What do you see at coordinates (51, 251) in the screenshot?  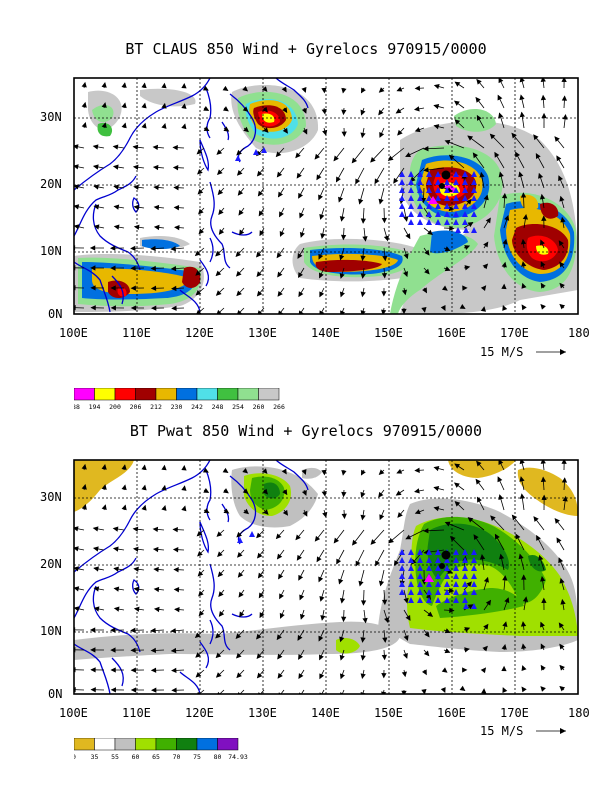 I see `panel1-ytick-10n: 10N` at bounding box center [51, 251].